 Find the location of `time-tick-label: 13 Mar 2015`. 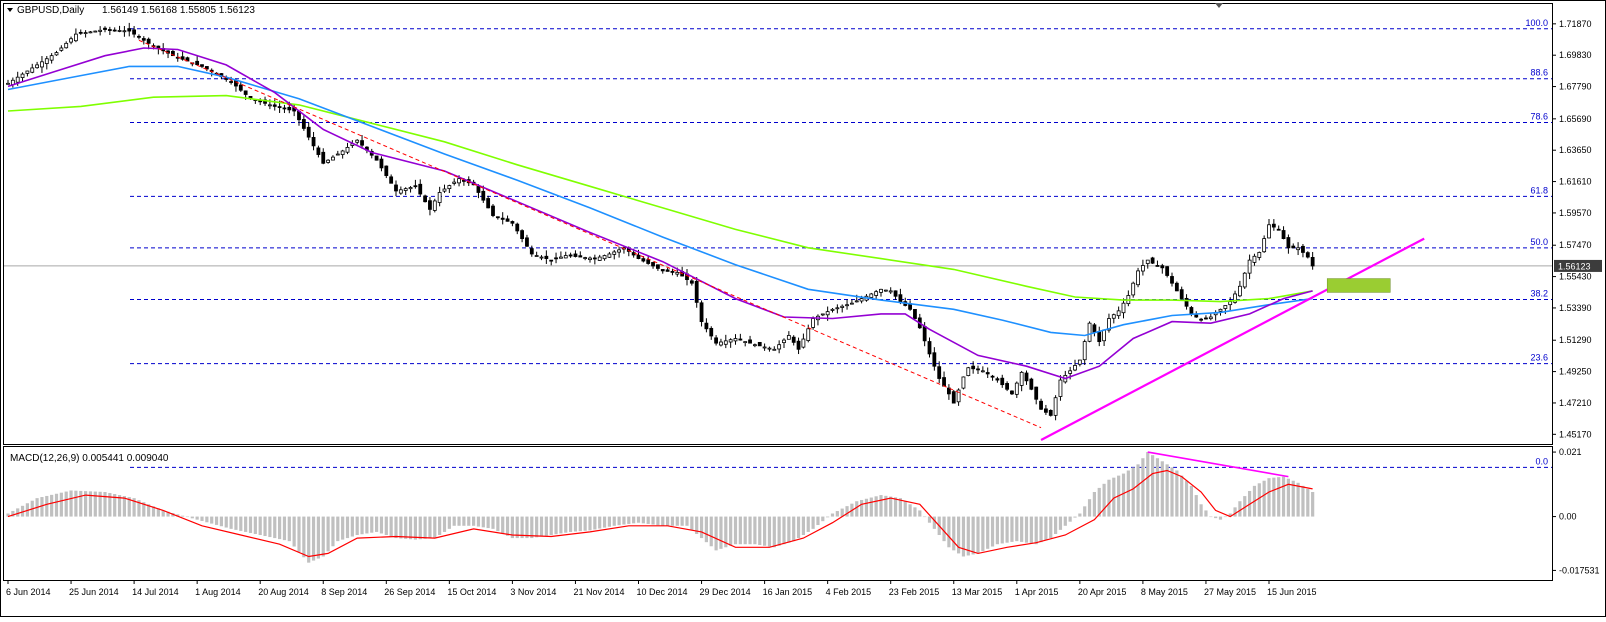

time-tick-label: 13 Mar 2015 is located at coordinates (977, 592).